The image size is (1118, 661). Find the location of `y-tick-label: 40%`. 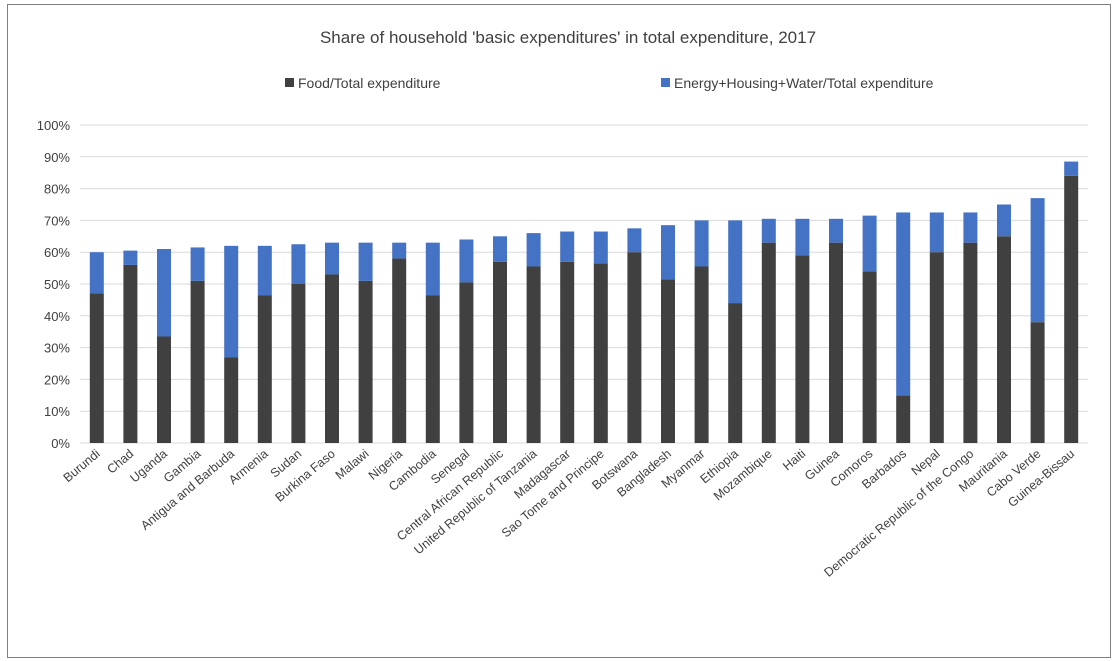

y-tick-label: 40% is located at coordinates (57, 316).